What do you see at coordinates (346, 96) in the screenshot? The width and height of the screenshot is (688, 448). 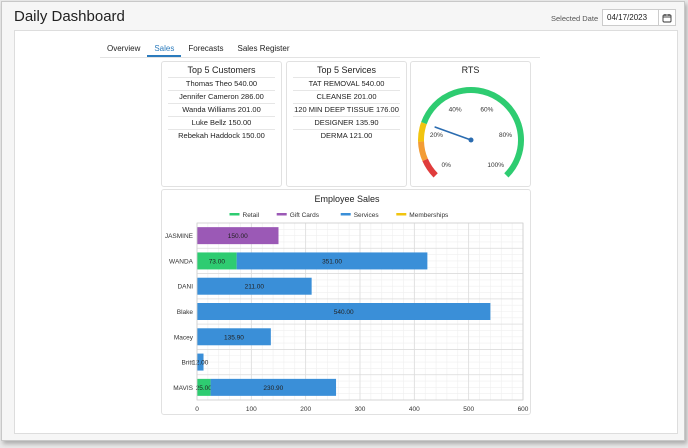 I see `list-item: CLEANSE 201.00` at bounding box center [346, 96].